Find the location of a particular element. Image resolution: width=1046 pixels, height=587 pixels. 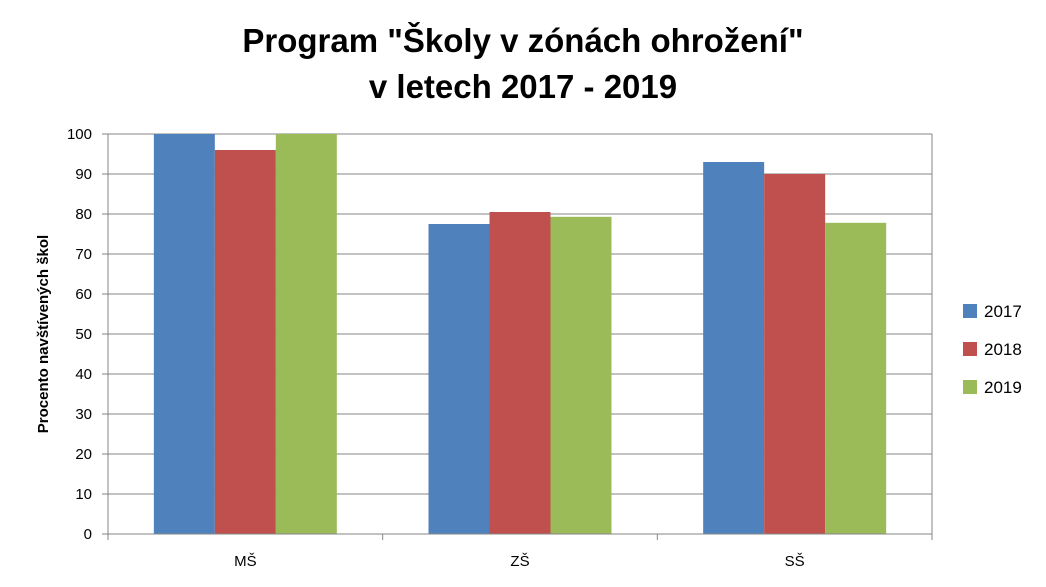

legend-swatch-2018 is located at coordinates (970, 349).